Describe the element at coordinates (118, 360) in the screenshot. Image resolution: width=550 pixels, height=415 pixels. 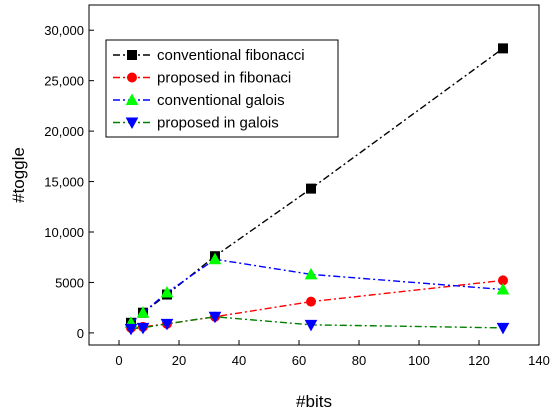
I see `x-tick-label: 0` at that location.